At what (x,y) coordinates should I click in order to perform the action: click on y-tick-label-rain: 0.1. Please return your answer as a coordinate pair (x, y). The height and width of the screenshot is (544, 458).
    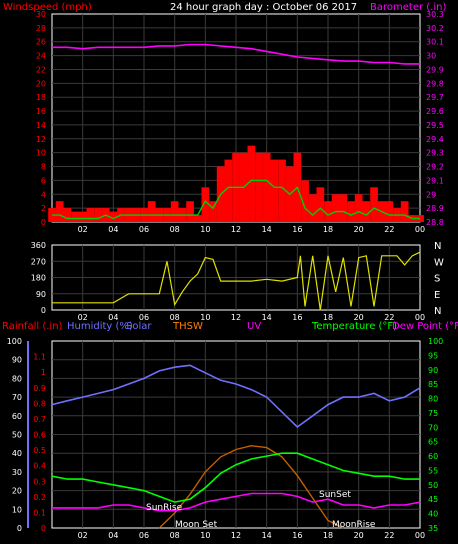
    Looking at the image, I should click on (39, 512).